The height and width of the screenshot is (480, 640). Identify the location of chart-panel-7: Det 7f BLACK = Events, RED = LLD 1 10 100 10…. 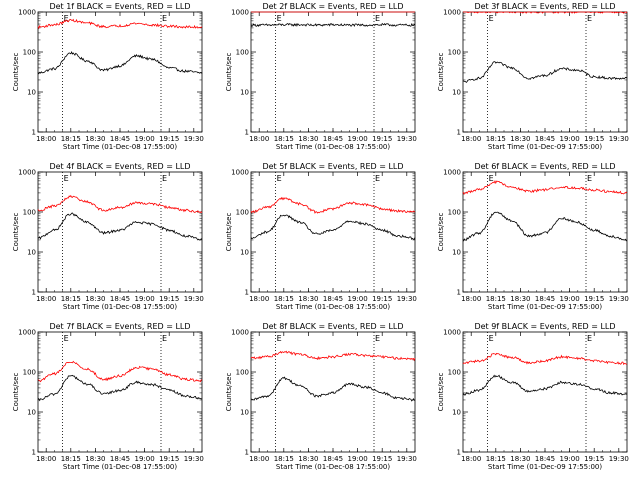
(108, 396).